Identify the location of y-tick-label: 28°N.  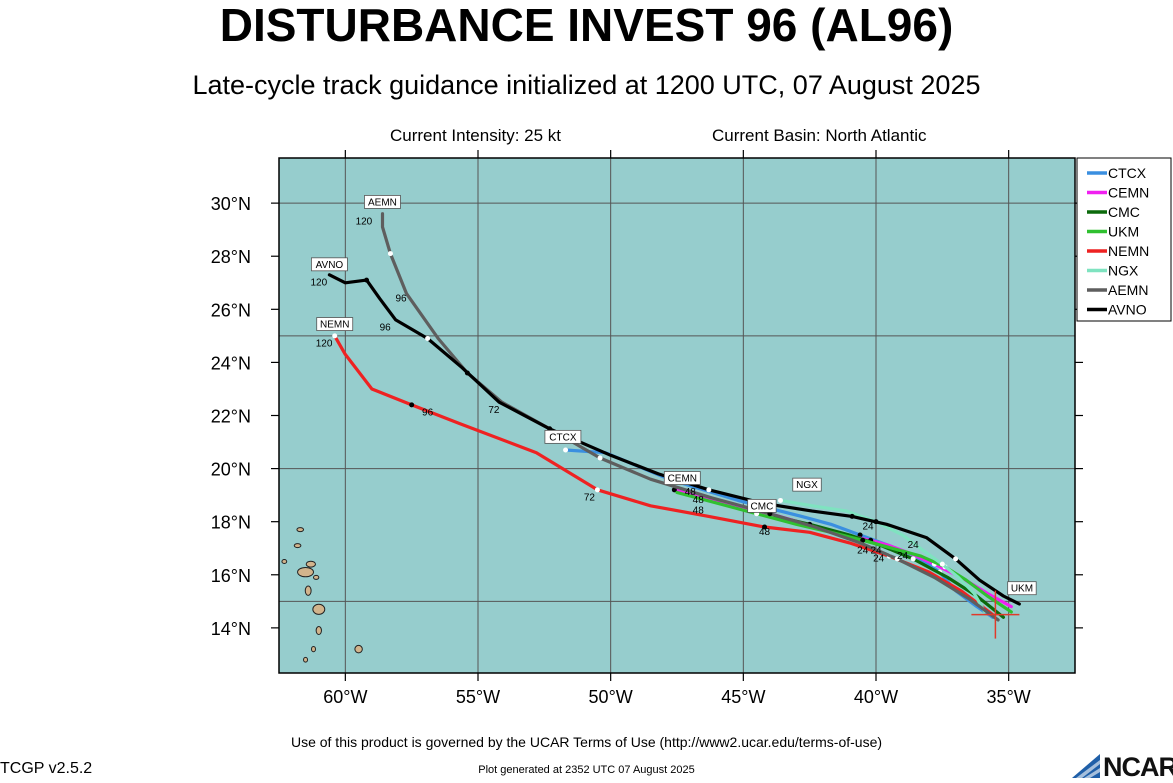
(231, 257).